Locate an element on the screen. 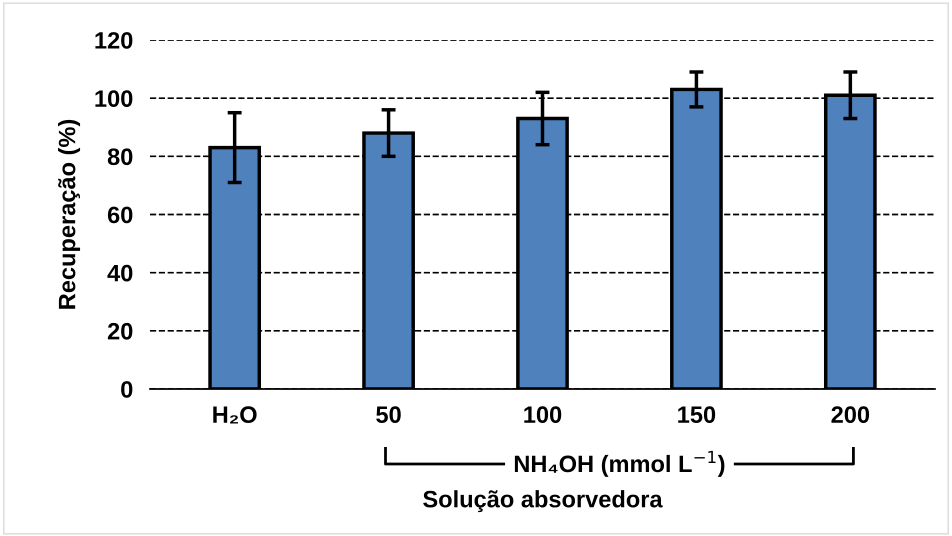  x-tick-label: 100 is located at coordinates (543, 415).